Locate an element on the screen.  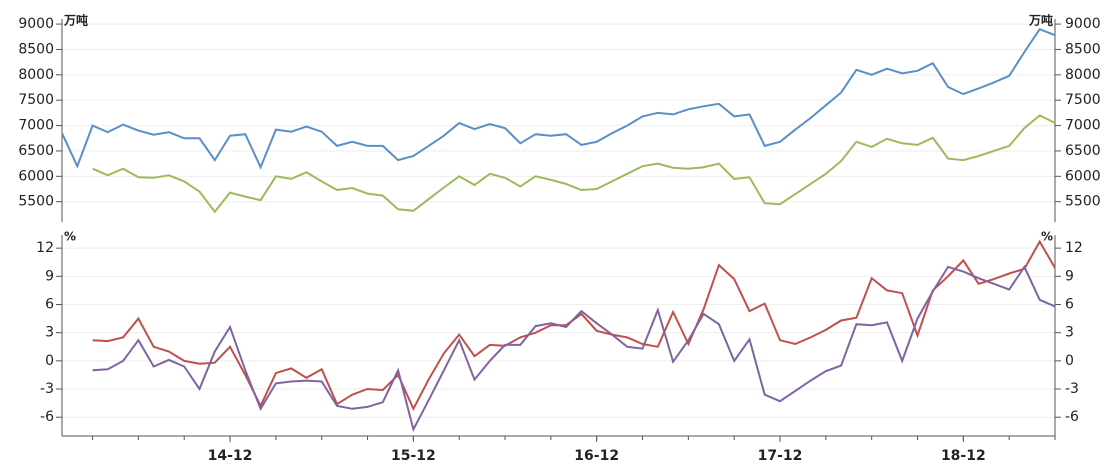
x-tick-label: 16-12 is located at coordinates (596, 456).